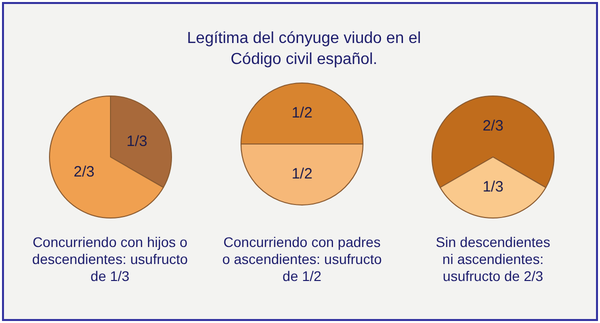  I want to click on text: Sin descendientes ni ascendientes: usufructo de 2/3, so click(493, 259).